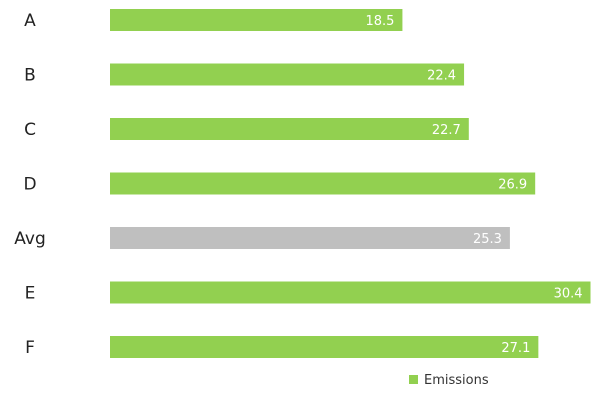  I want to click on legend-label: Emissions, so click(456, 380).